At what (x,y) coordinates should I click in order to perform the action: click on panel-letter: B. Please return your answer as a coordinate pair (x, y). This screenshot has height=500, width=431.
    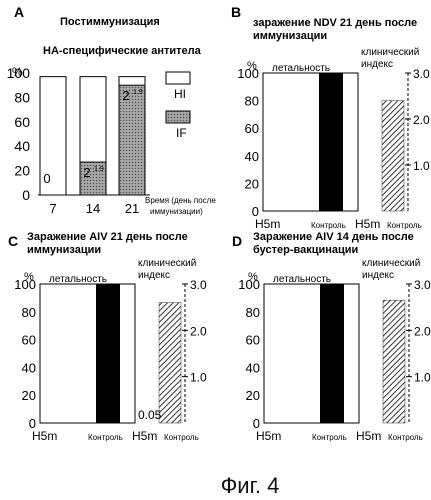
    Looking at the image, I should click on (236, 12).